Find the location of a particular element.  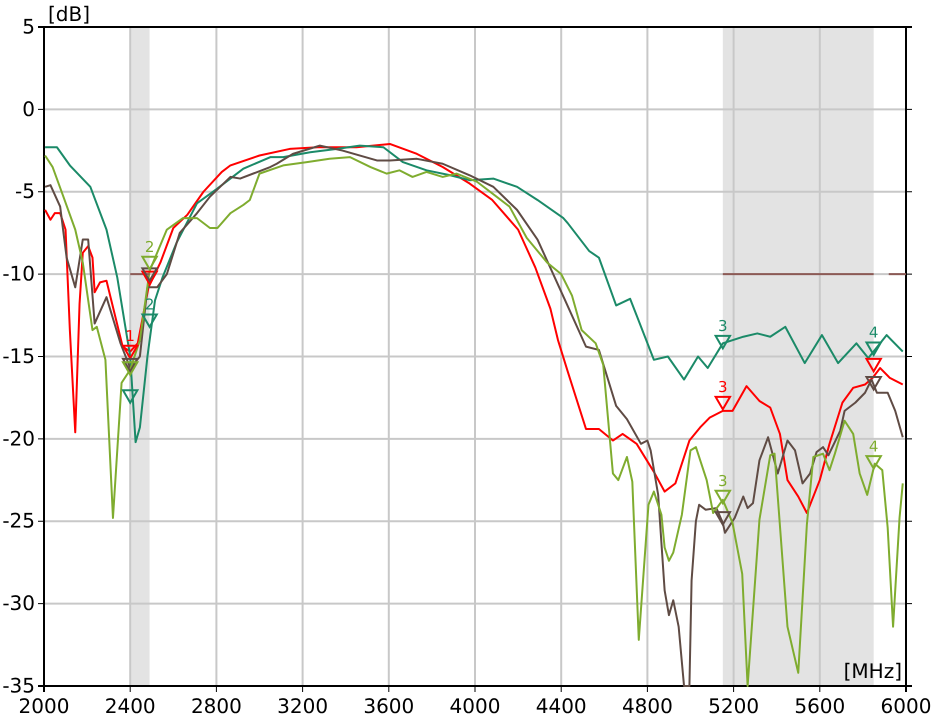

y-tick-label: -25 is located at coordinates (18, 520).